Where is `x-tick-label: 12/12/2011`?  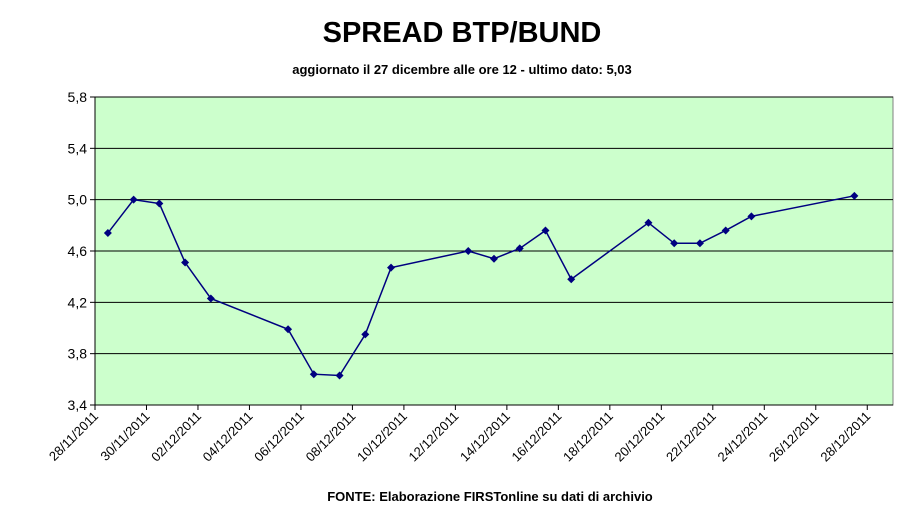 x-tick-label: 12/12/2011 is located at coordinates (434, 437).